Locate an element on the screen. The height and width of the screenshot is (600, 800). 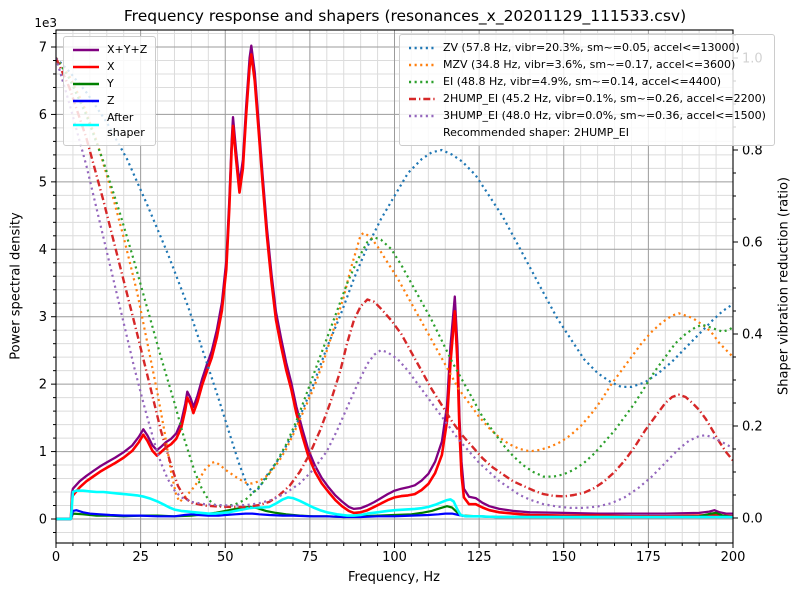
legend-label: Z is located at coordinates (111, 100).